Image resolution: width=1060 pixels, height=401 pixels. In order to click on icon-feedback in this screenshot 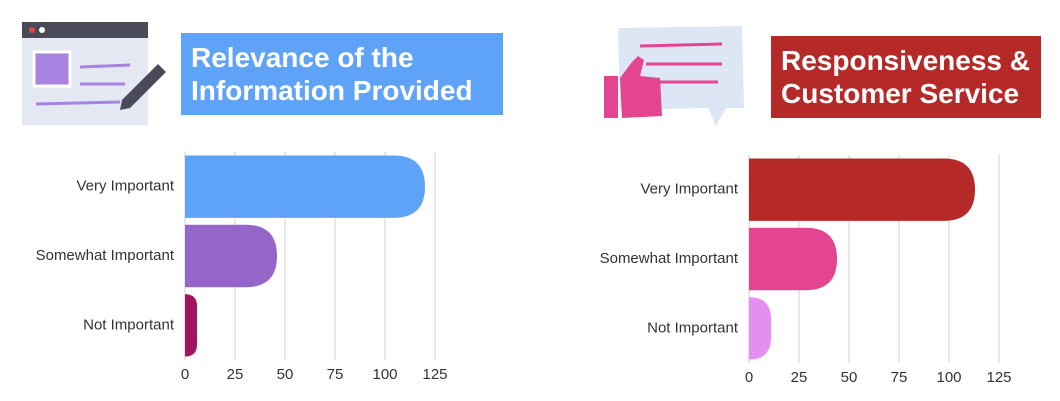, I will do `click(674, 76)`.